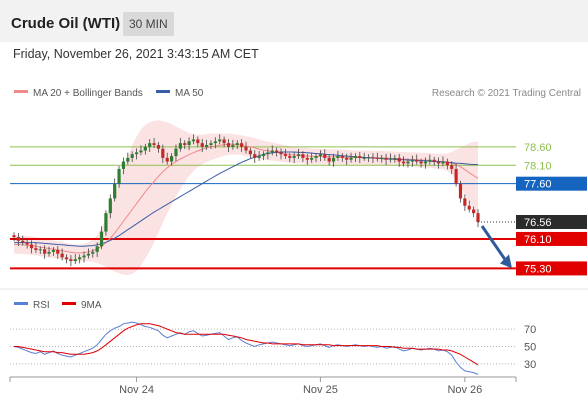 Image resolution: width=588 pixels, height=406 pixels. I want to click on level-tag-75.30, so click(551, 268).